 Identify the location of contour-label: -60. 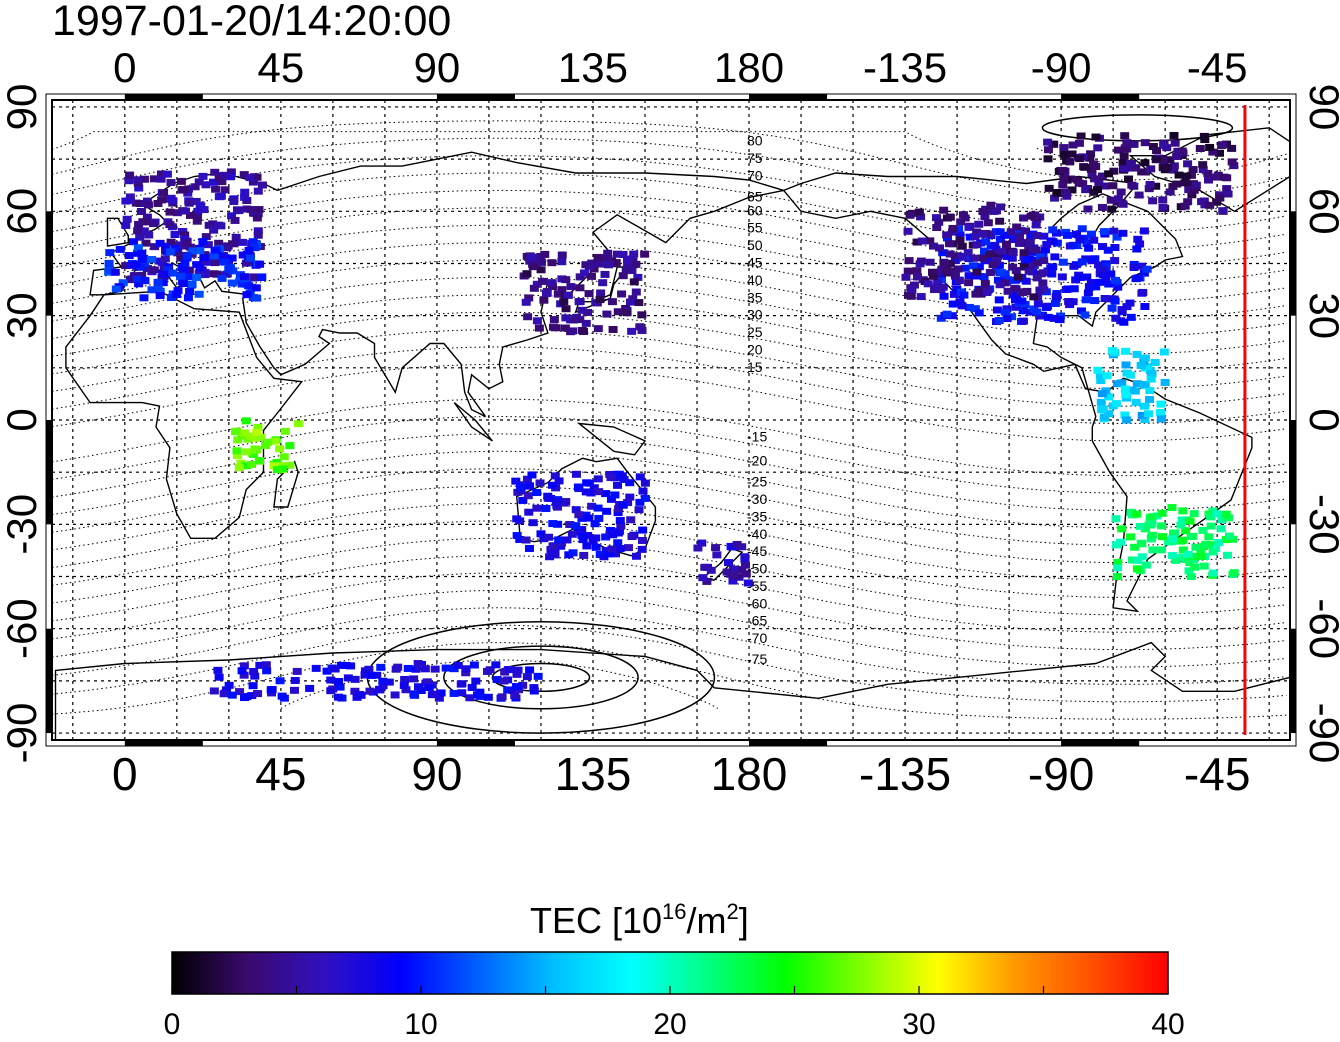
(757, 603).